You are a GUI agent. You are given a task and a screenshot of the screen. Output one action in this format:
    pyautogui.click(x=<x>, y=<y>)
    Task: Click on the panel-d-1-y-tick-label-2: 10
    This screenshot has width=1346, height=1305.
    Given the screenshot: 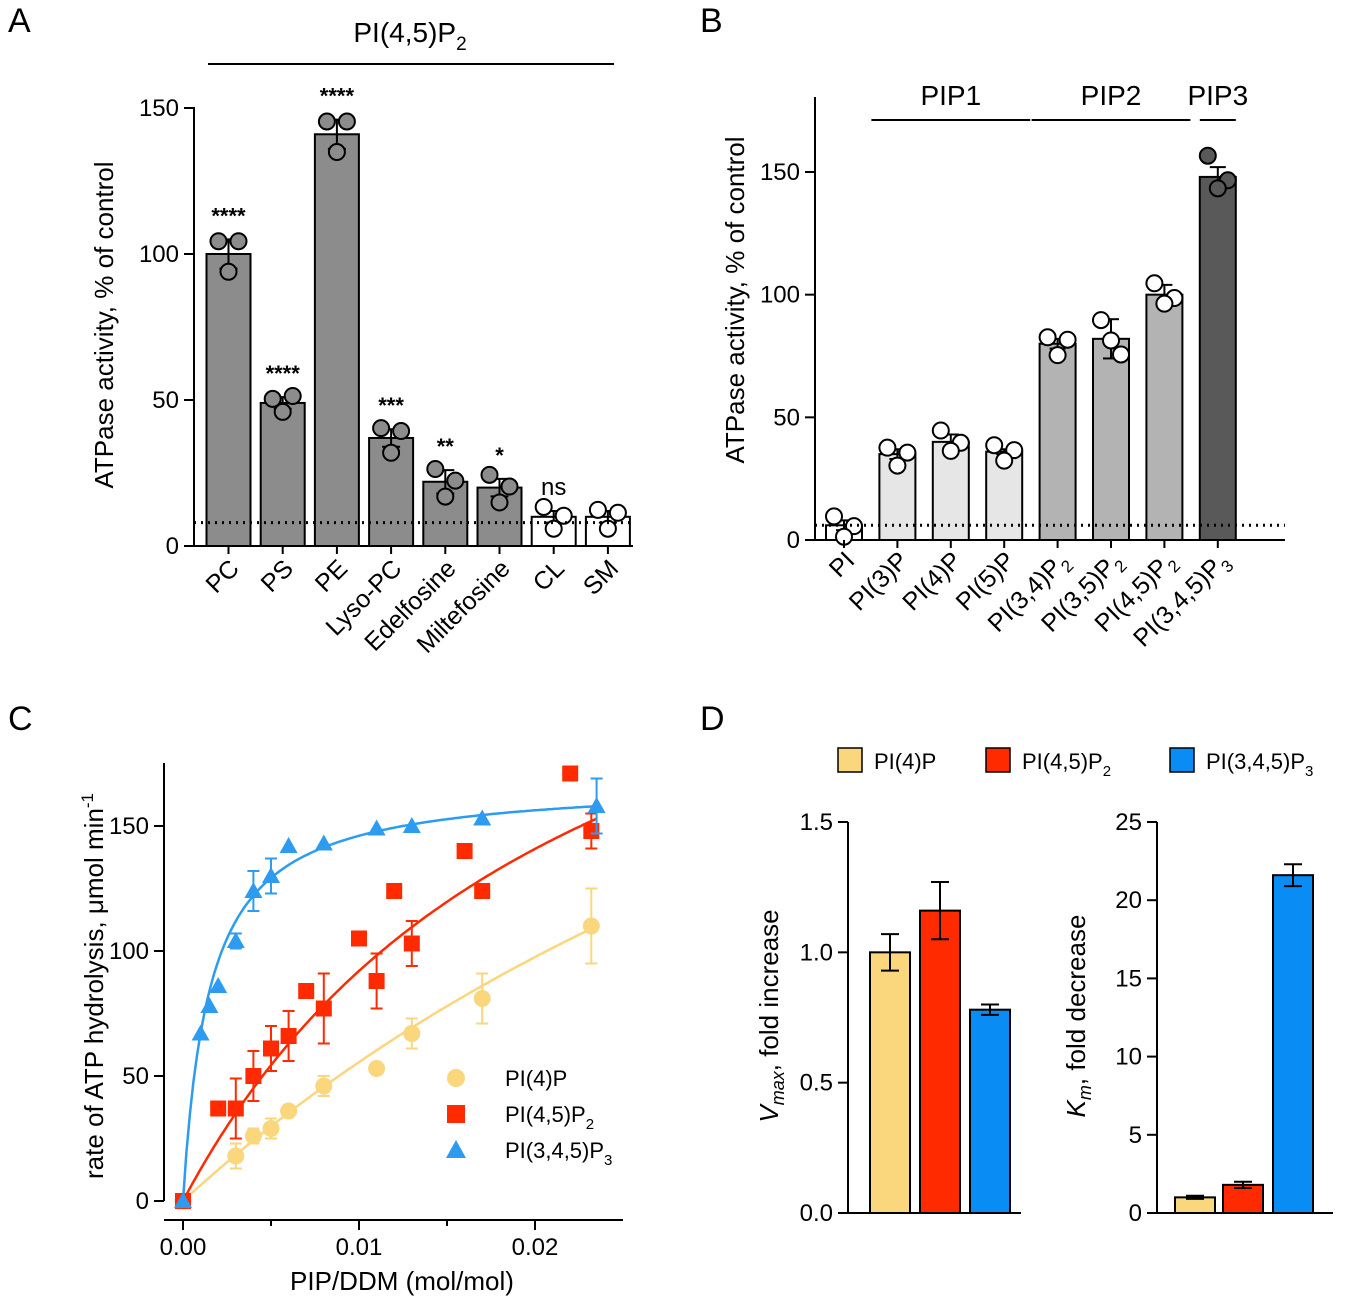 What is the action you would take?
    pyautogui.click(x=1128, y=1057)
    